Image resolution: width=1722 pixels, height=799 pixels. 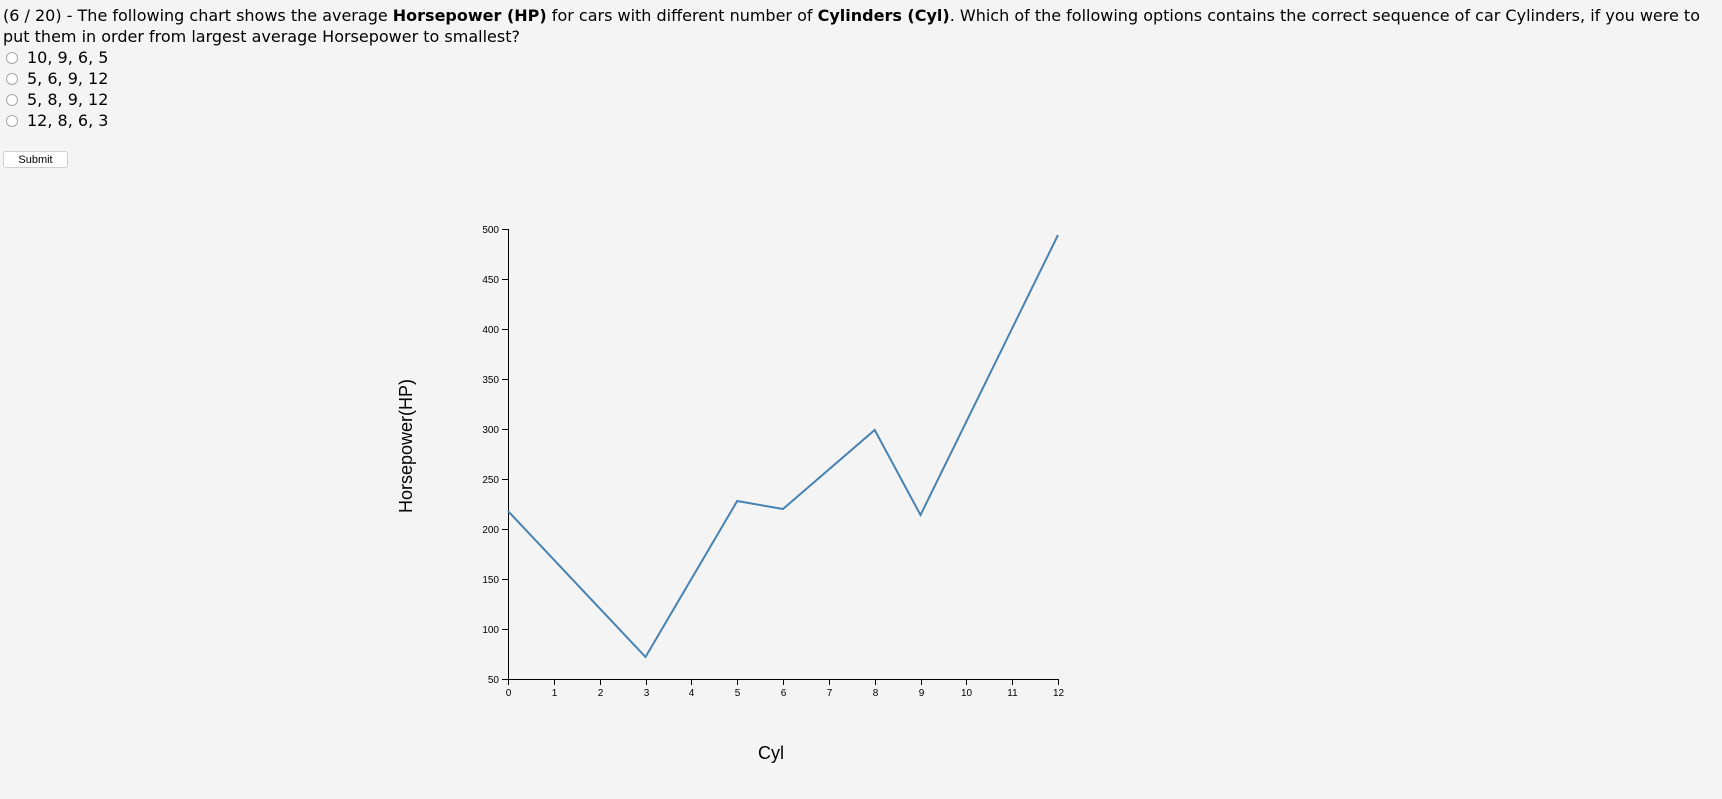 What do you see at coordinates (494, 680) in the screenshot?
I see `y-tick-label: 50` at bounding box center [494, 680].